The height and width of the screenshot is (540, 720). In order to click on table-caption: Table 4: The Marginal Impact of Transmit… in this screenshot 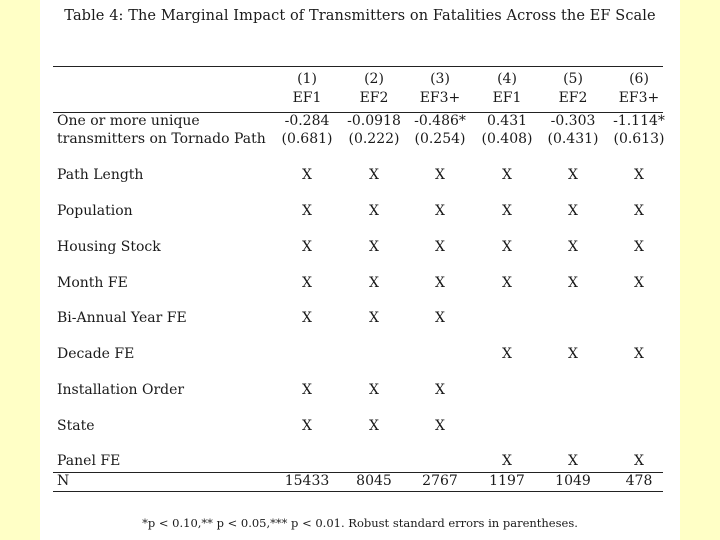, I will do `click(360, 16)`.